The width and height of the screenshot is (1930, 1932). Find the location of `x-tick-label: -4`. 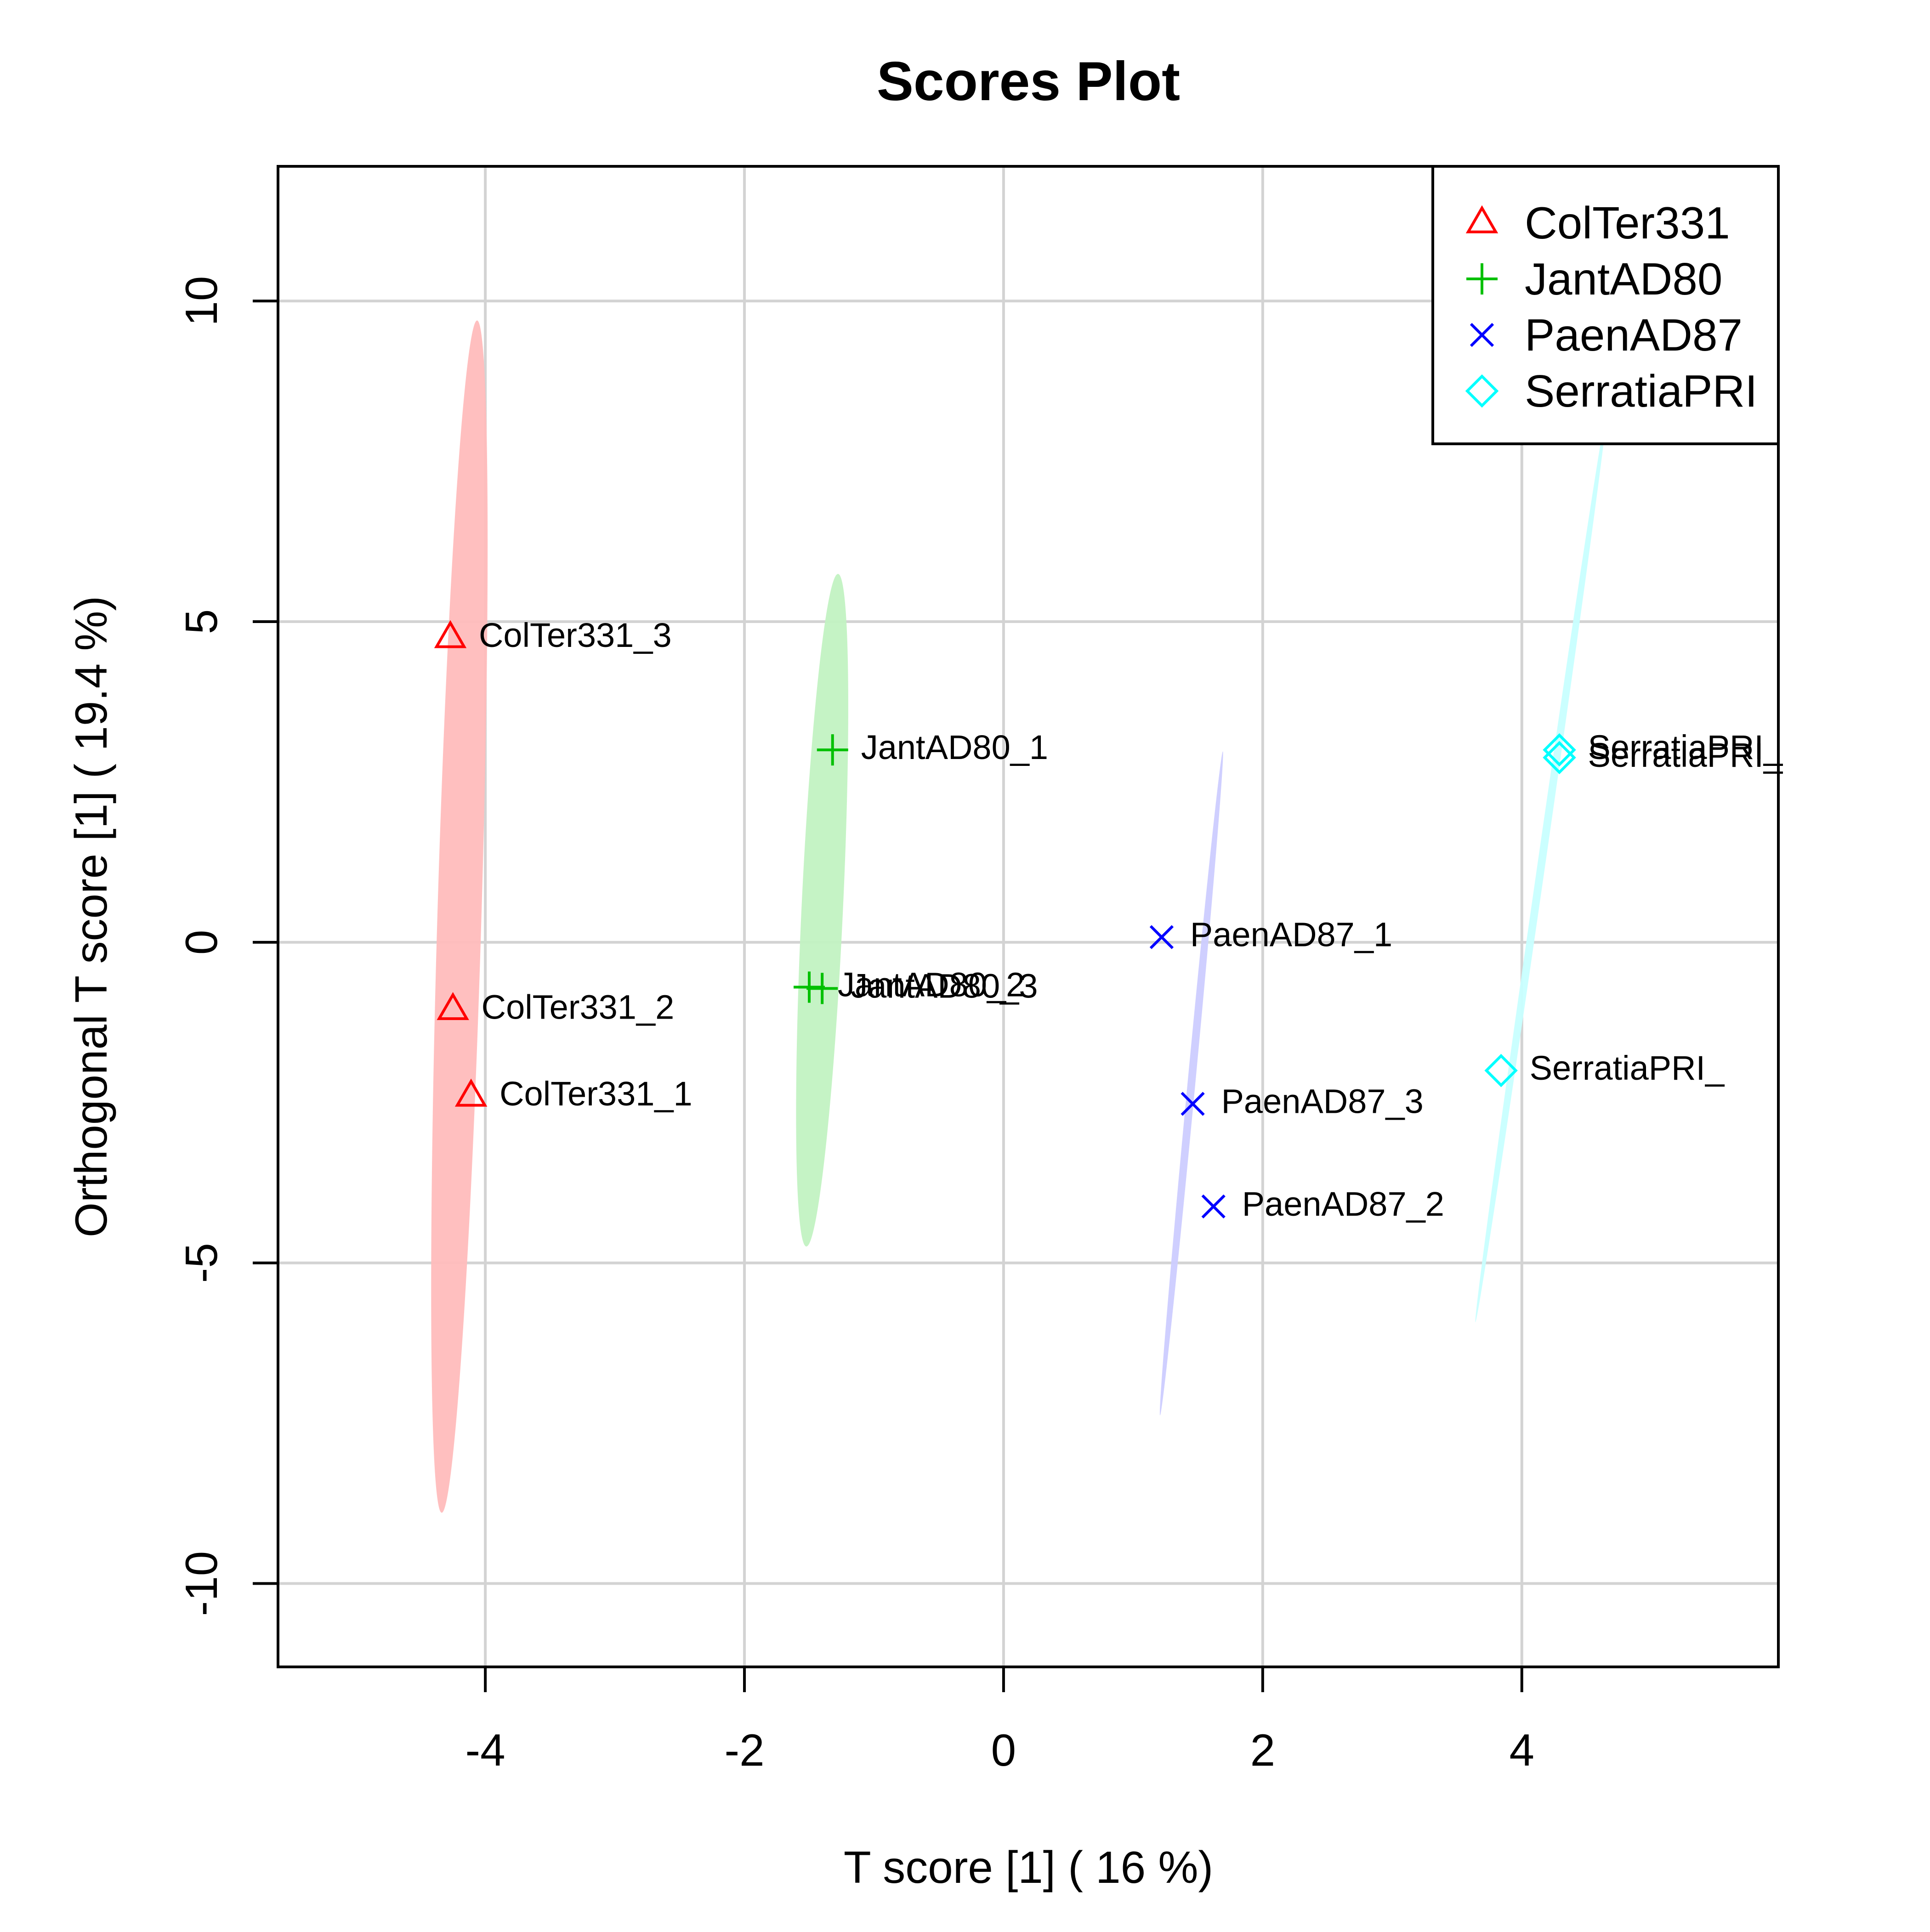

x-tick-label: -4 is located at coordinates (485, 1750).